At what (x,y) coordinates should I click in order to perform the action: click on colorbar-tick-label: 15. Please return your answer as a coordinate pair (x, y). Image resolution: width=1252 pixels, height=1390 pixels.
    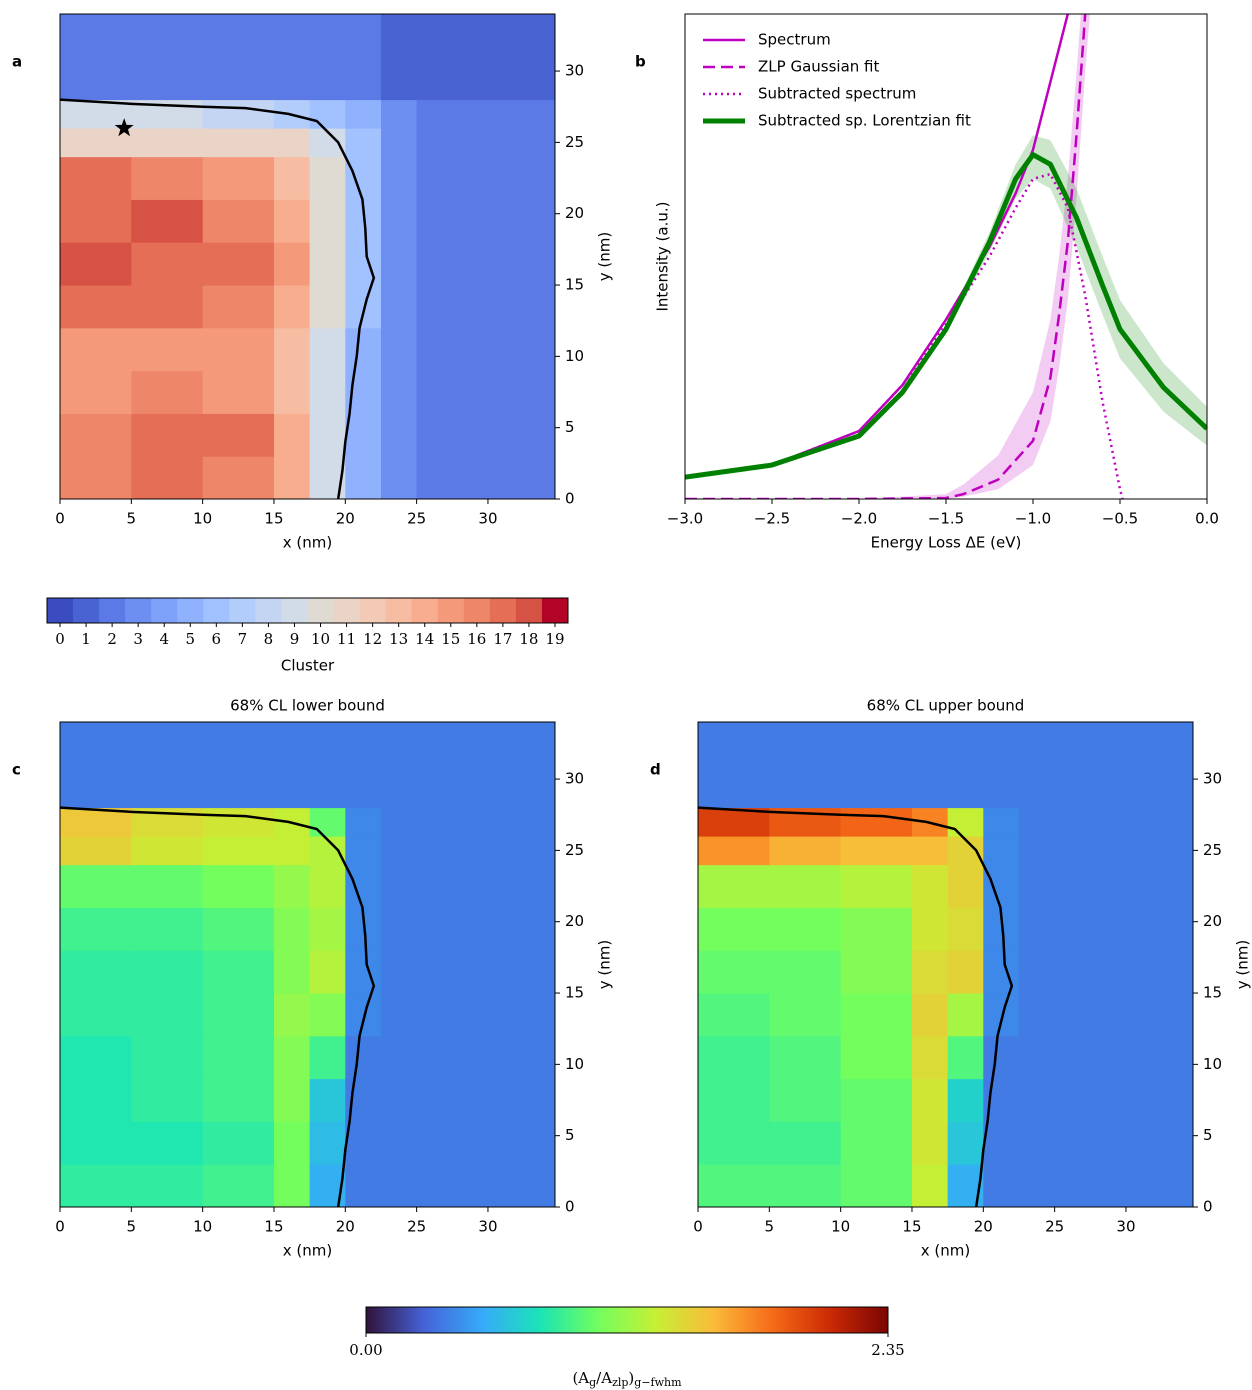
    Looking at the image, I should click on (450, 639).